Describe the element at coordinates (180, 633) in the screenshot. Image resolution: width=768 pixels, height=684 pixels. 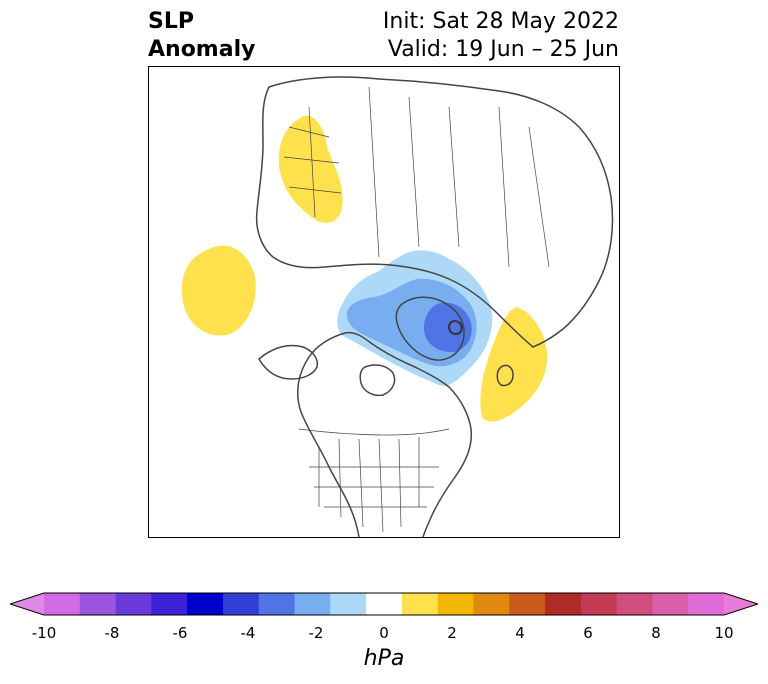
I see `colorbar-tick-label: -6` at that location.